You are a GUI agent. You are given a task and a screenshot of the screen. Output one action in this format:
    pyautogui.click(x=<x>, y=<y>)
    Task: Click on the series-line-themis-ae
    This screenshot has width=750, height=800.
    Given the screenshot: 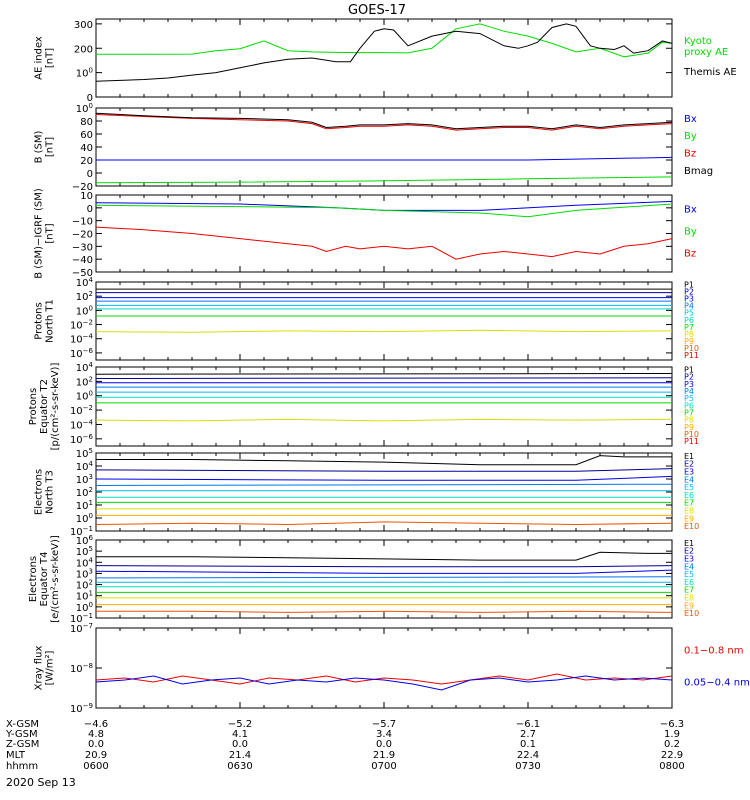 What is the action you would take?
    pyautogui.click(x=384, y=52)
    